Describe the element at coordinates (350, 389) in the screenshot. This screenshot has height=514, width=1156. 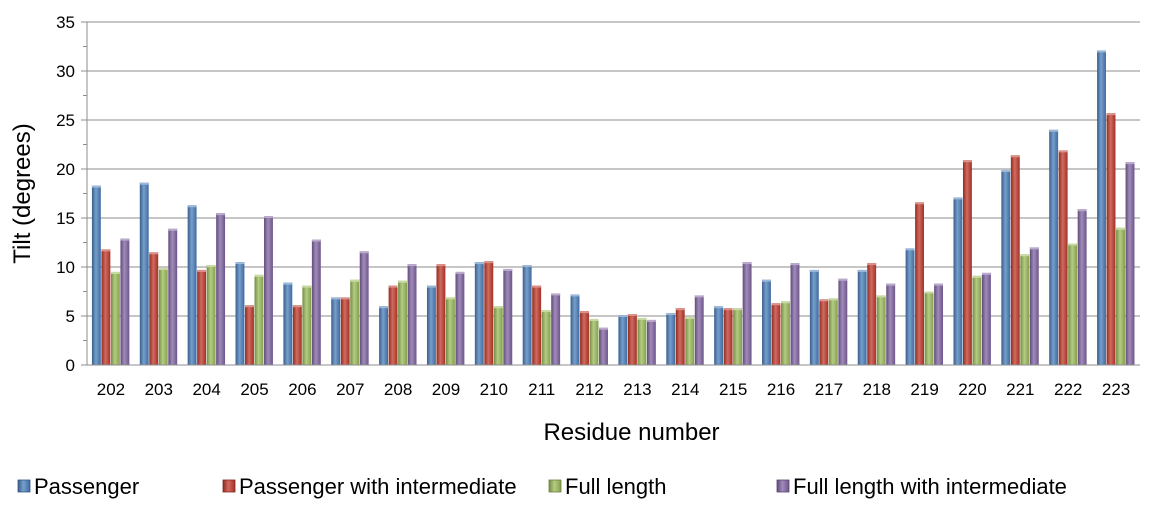
I see `x-tick-label: 207` at that location.